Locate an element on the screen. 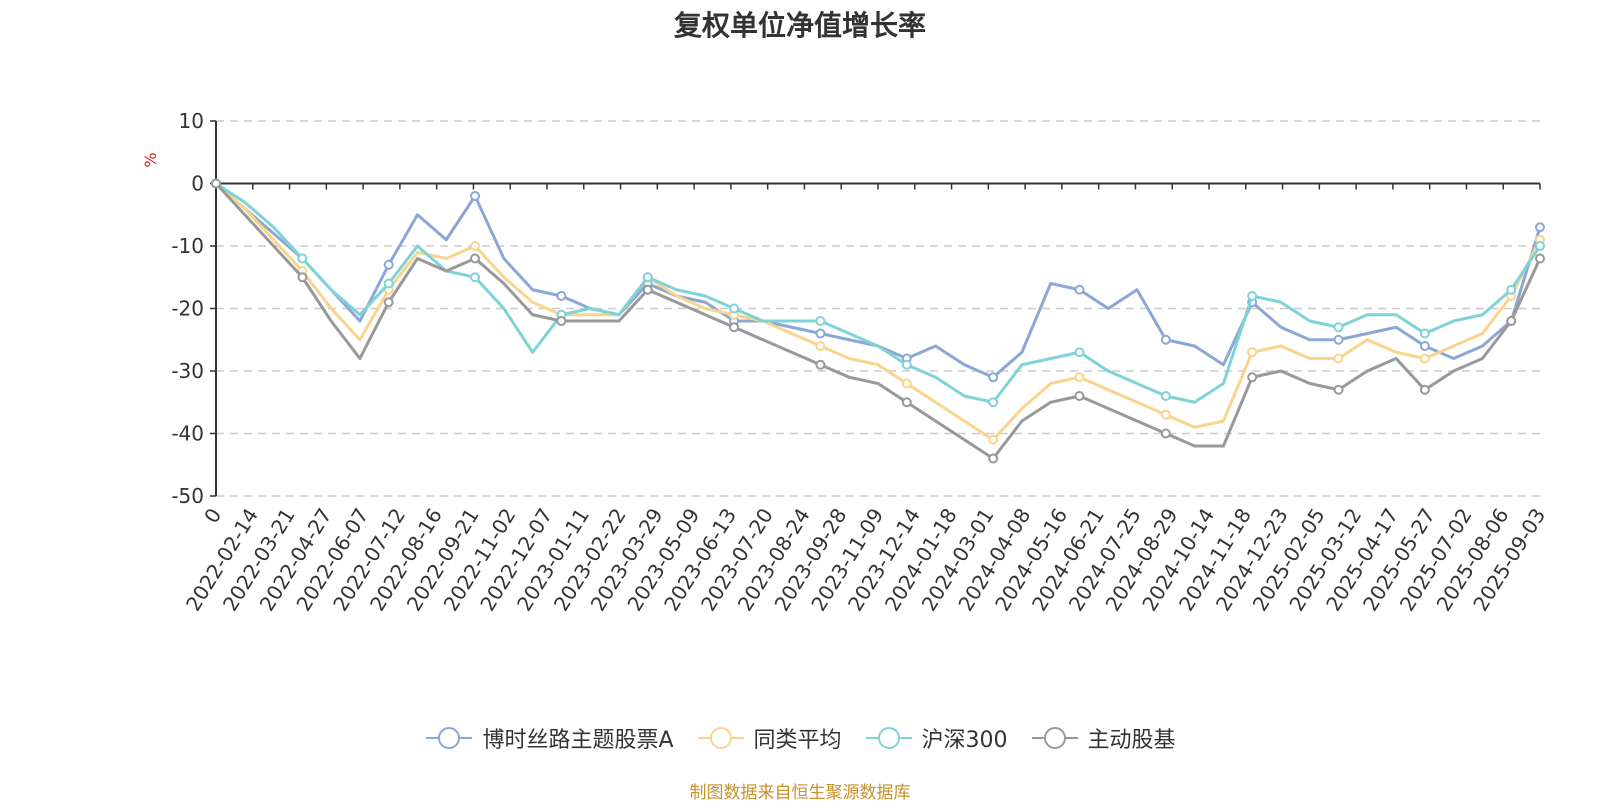 The width and height of the screenshot is (1600, 803). legend-item: 主动股基 is located at coordinates (1103, 738).